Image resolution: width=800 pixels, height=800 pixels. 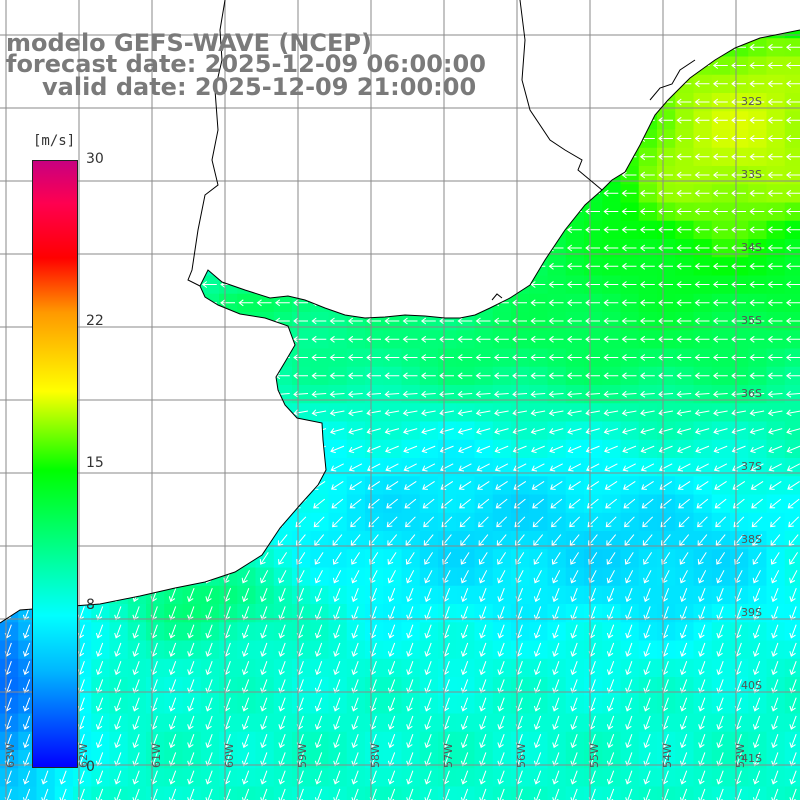 What do you see at coordinates (10, 755) in the screenshot?
I see `lon-label-63W: 63W` at bounding box center [10, 755].